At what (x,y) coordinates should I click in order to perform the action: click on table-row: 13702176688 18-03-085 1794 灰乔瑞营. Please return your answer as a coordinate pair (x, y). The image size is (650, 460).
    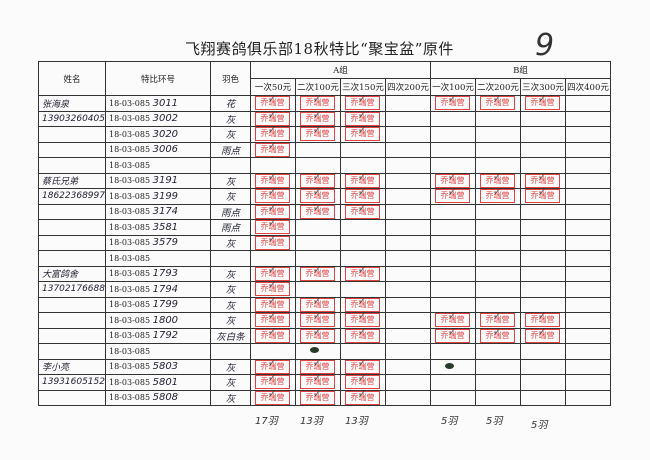
    Looking at the image, I should click on (324, 289).